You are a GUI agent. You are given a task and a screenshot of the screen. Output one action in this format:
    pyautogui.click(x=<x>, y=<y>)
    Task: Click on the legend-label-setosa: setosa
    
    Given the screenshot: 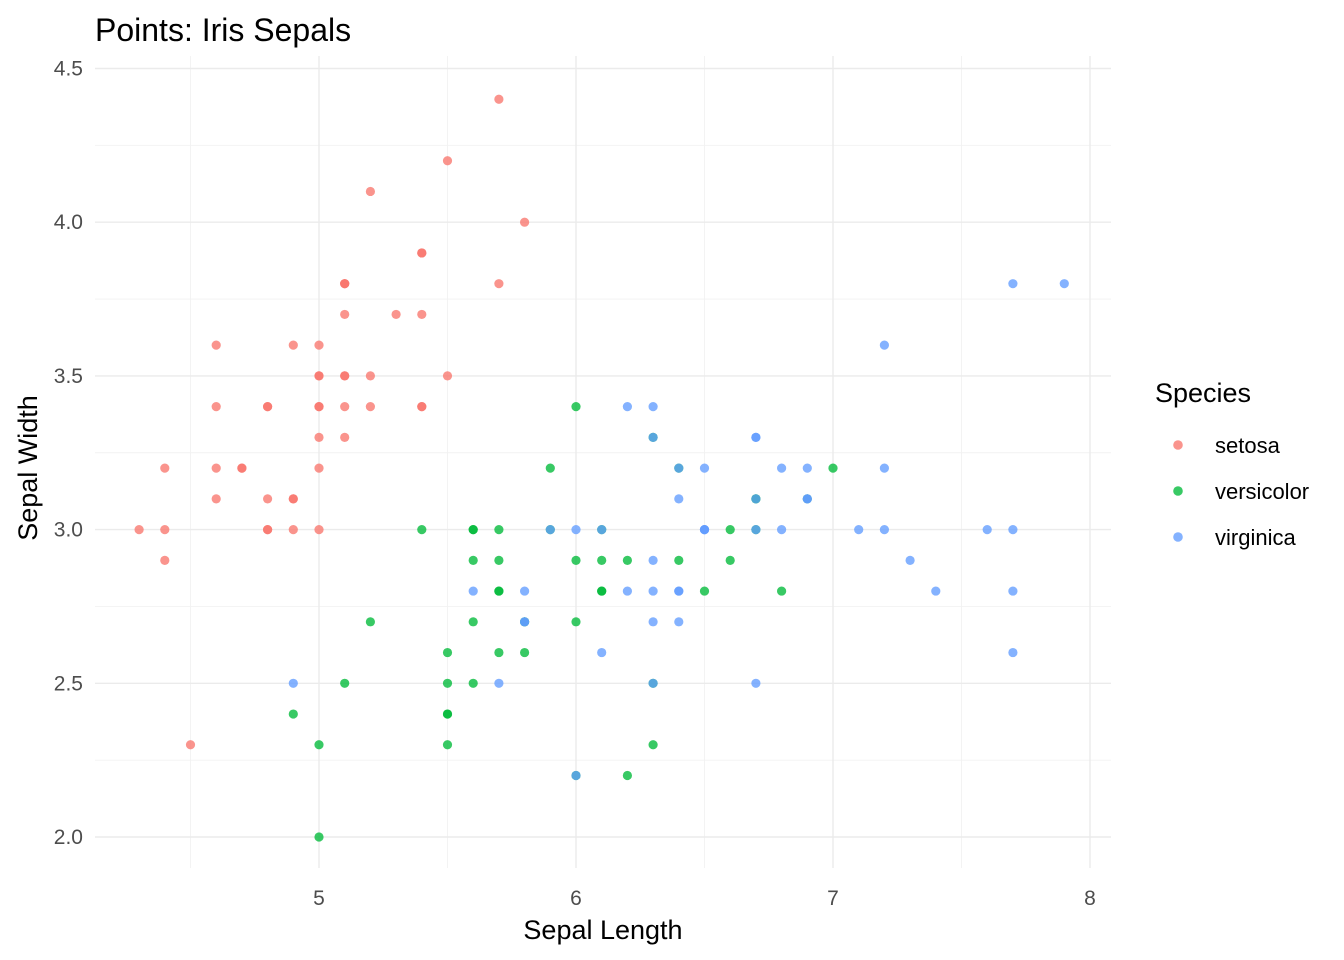 What is the action you would take?
    pyautogui.click(x=1248, y=445)
    